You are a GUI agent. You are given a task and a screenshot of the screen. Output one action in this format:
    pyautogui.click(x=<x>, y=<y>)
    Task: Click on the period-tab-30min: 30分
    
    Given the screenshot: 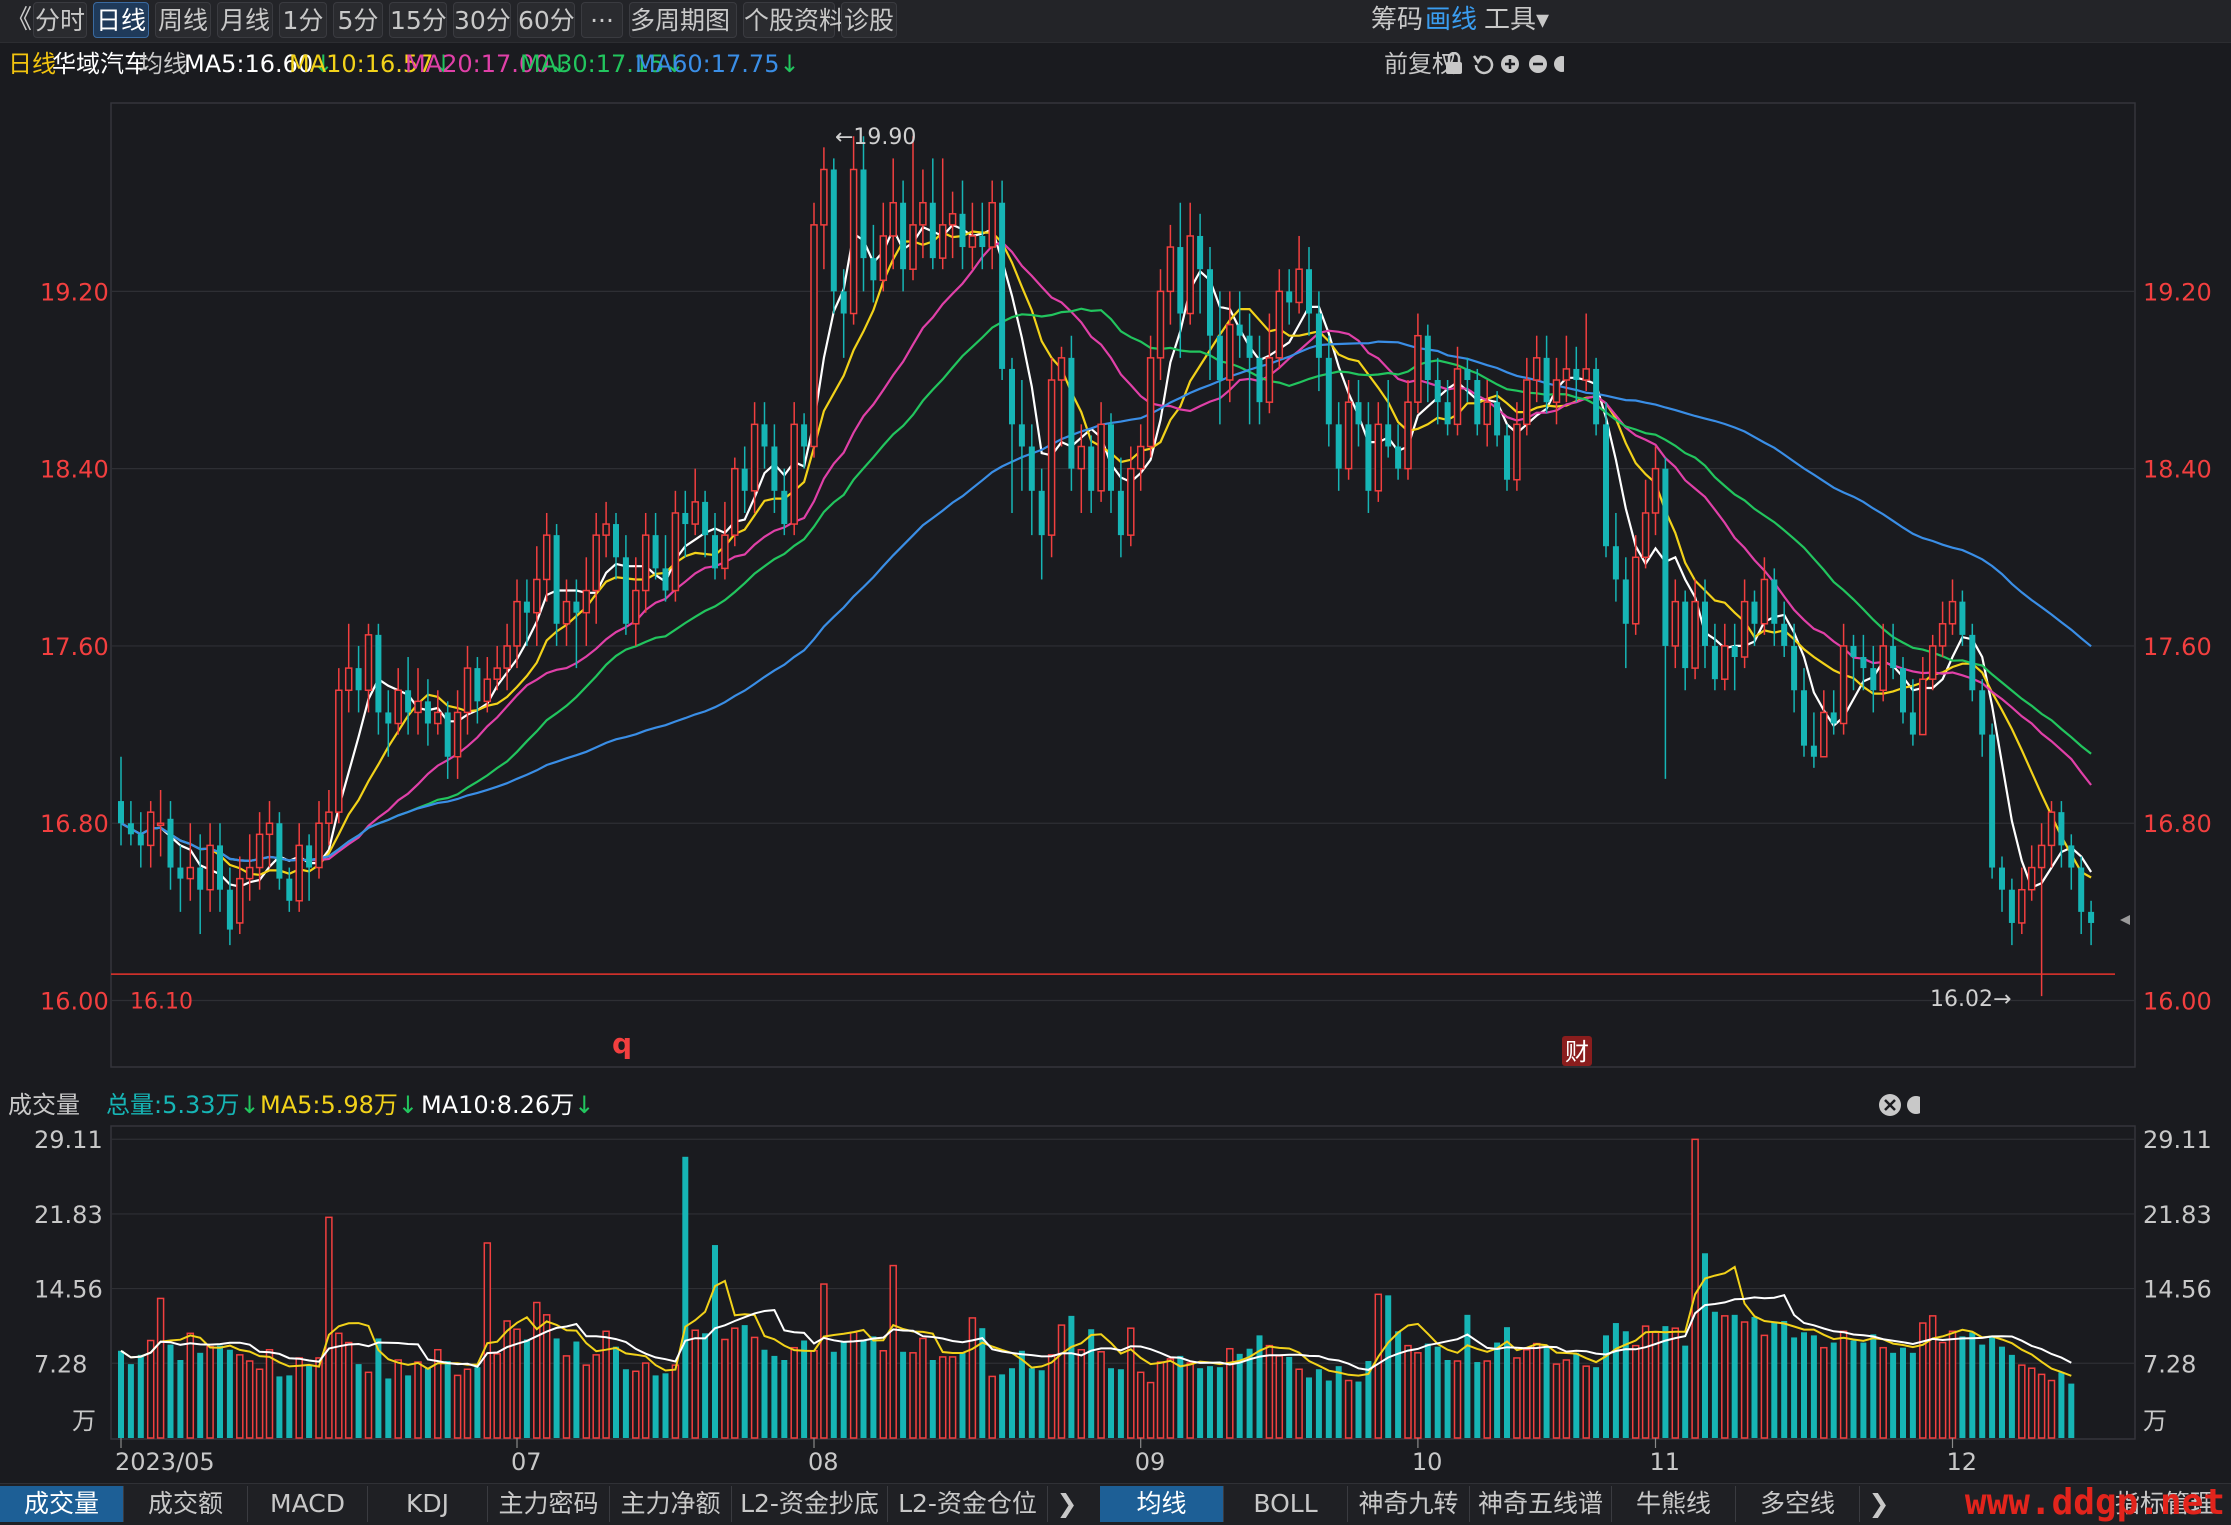 What is the action you would take?
    pyautogui.click(x=482, y=20)
    